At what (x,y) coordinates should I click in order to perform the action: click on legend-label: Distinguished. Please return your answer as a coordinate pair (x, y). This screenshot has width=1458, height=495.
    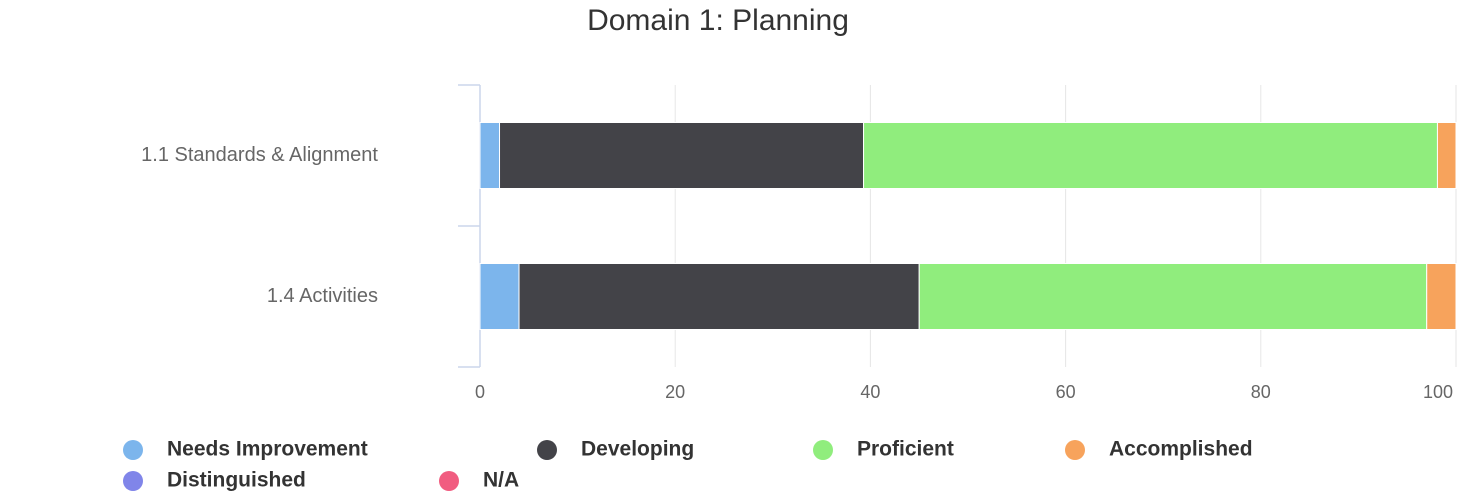
    Looking at the image, I should click on (236, 480).